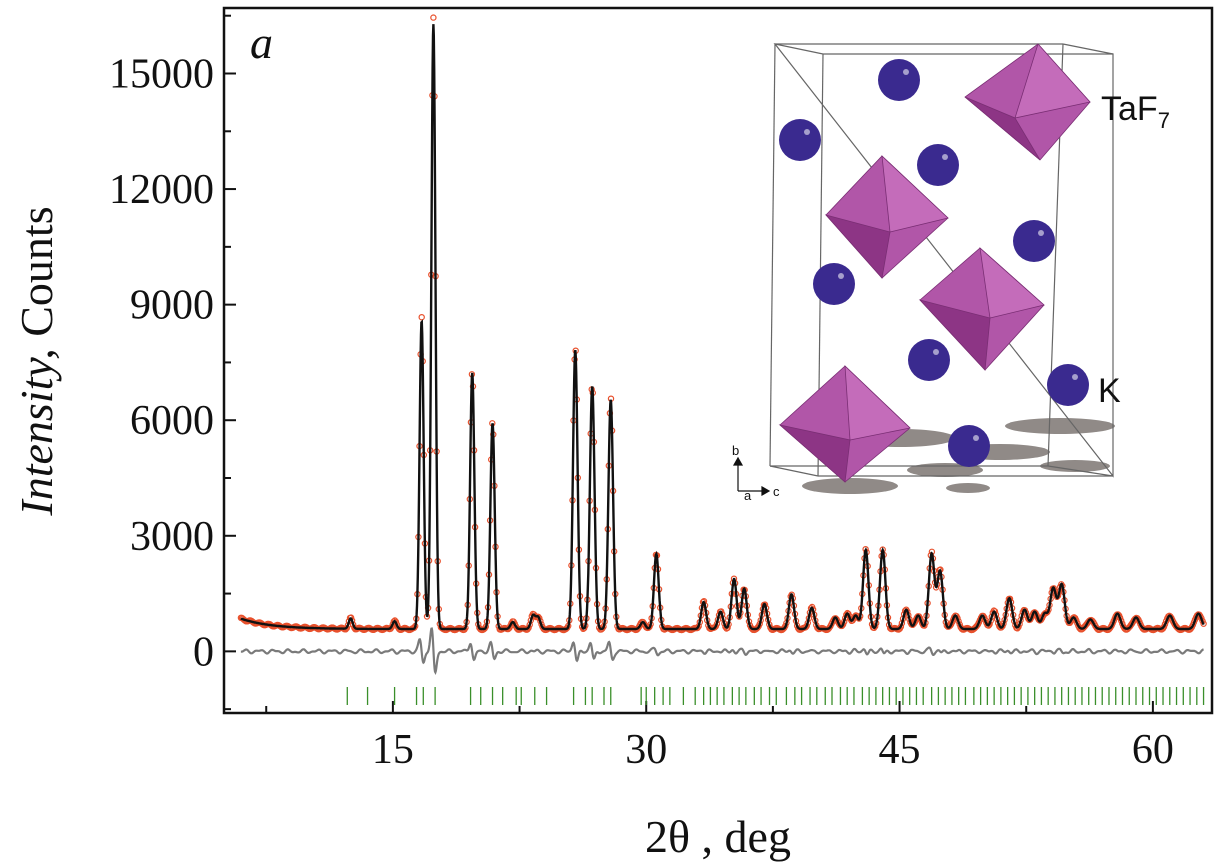 Image resolution: width=1227 pixels, height=864 pixels. I want to click on potassium-atoms, so click(934, 263).